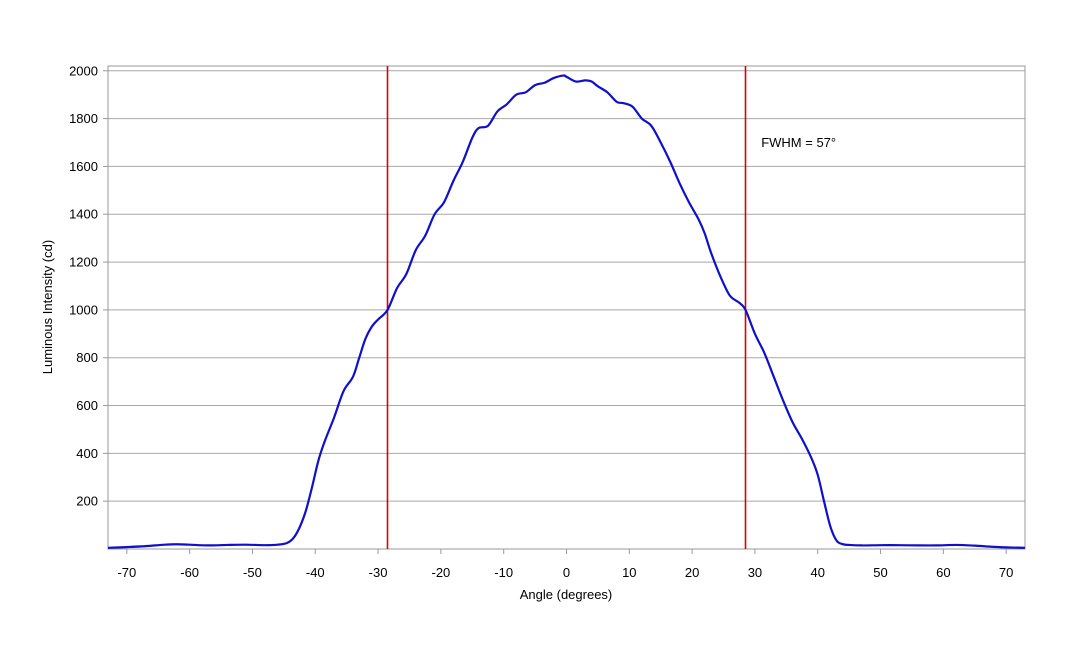 Image resolution: width=1080 pixels, height=653 pixels. I want to click on x-tick-label: 10, so click(629, 572).